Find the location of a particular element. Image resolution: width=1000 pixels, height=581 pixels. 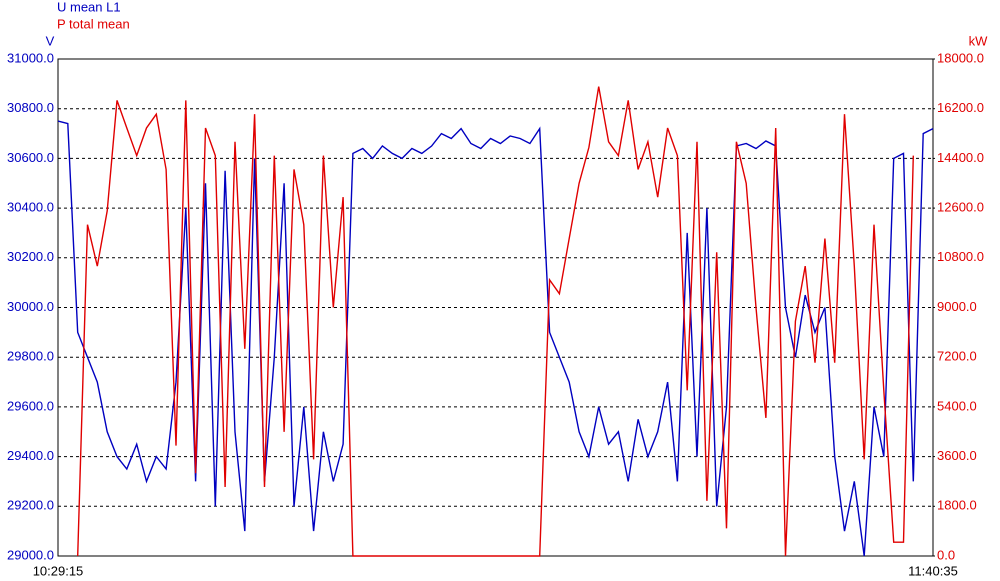

y2-tick-label: 9000.0 is located at coordinates (957, 306).